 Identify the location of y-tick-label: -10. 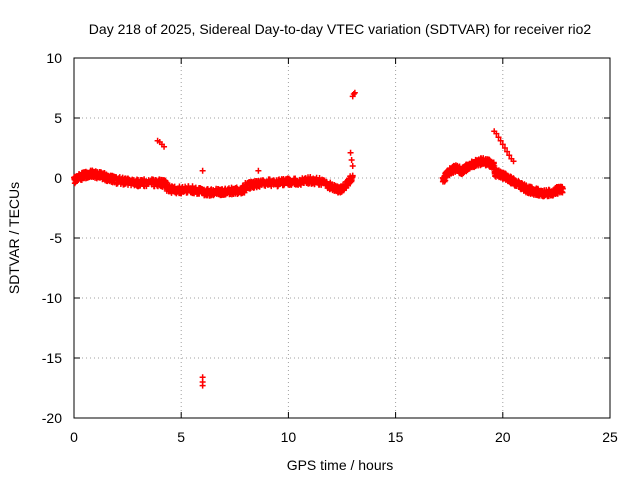
(52, 298).